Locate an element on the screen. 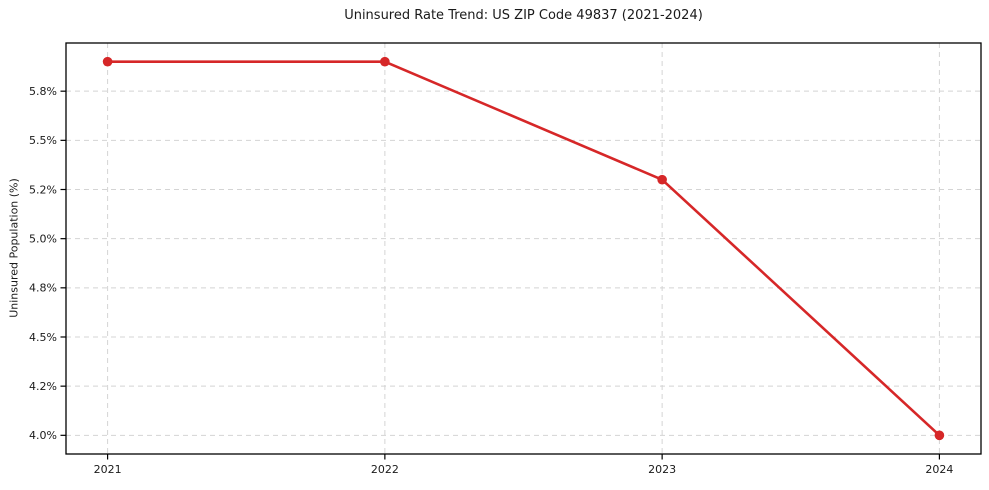  y-tick-label: 4.0% is located at coordinates (43, 435).